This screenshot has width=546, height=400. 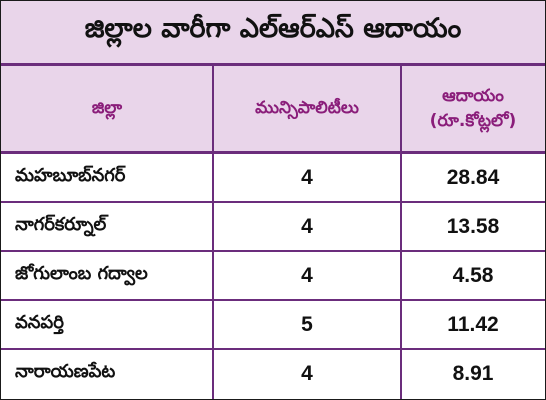 What do you see at coordinates (273, 28) in the screenshot?
I see `table-title: జిల్లాల వారీగా ఎల్‌ఆర్‌ఎస్‌ ఆదాయం` at bounding box center [273, 28].